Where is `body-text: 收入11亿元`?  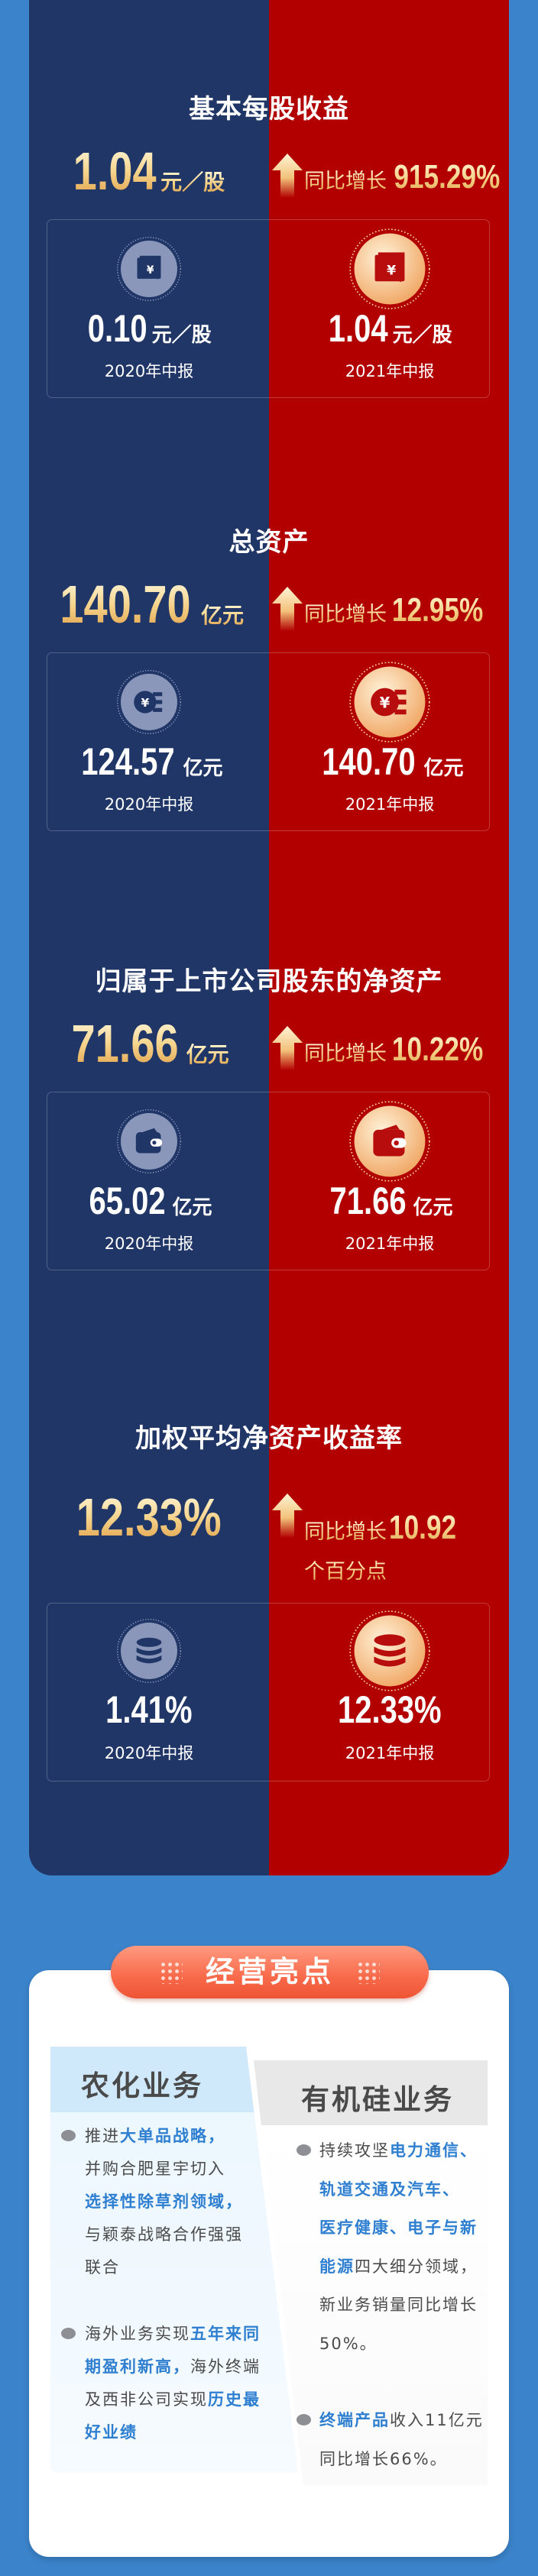 body-text: 收入11亿元 is located at coordinates (437, 2420).